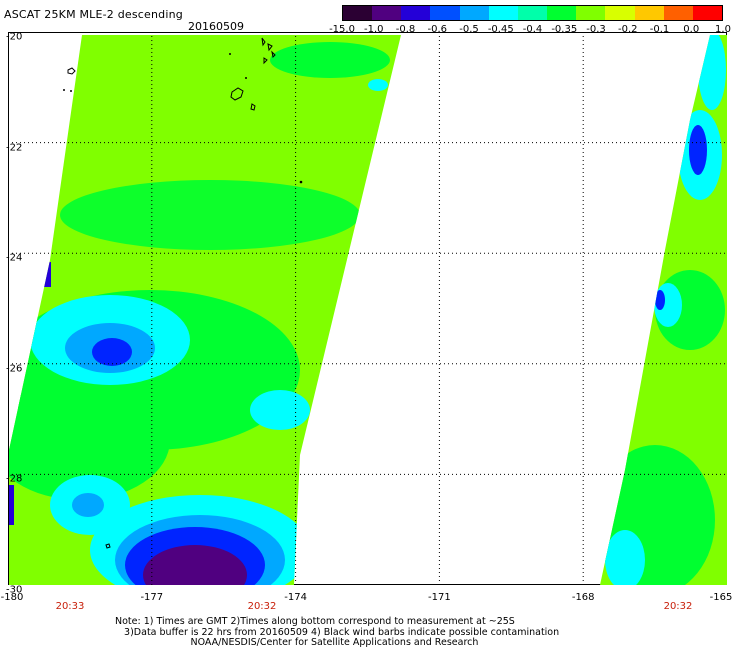  I want to click on colorbar-tick-label: -1.0, so click(373, 29).